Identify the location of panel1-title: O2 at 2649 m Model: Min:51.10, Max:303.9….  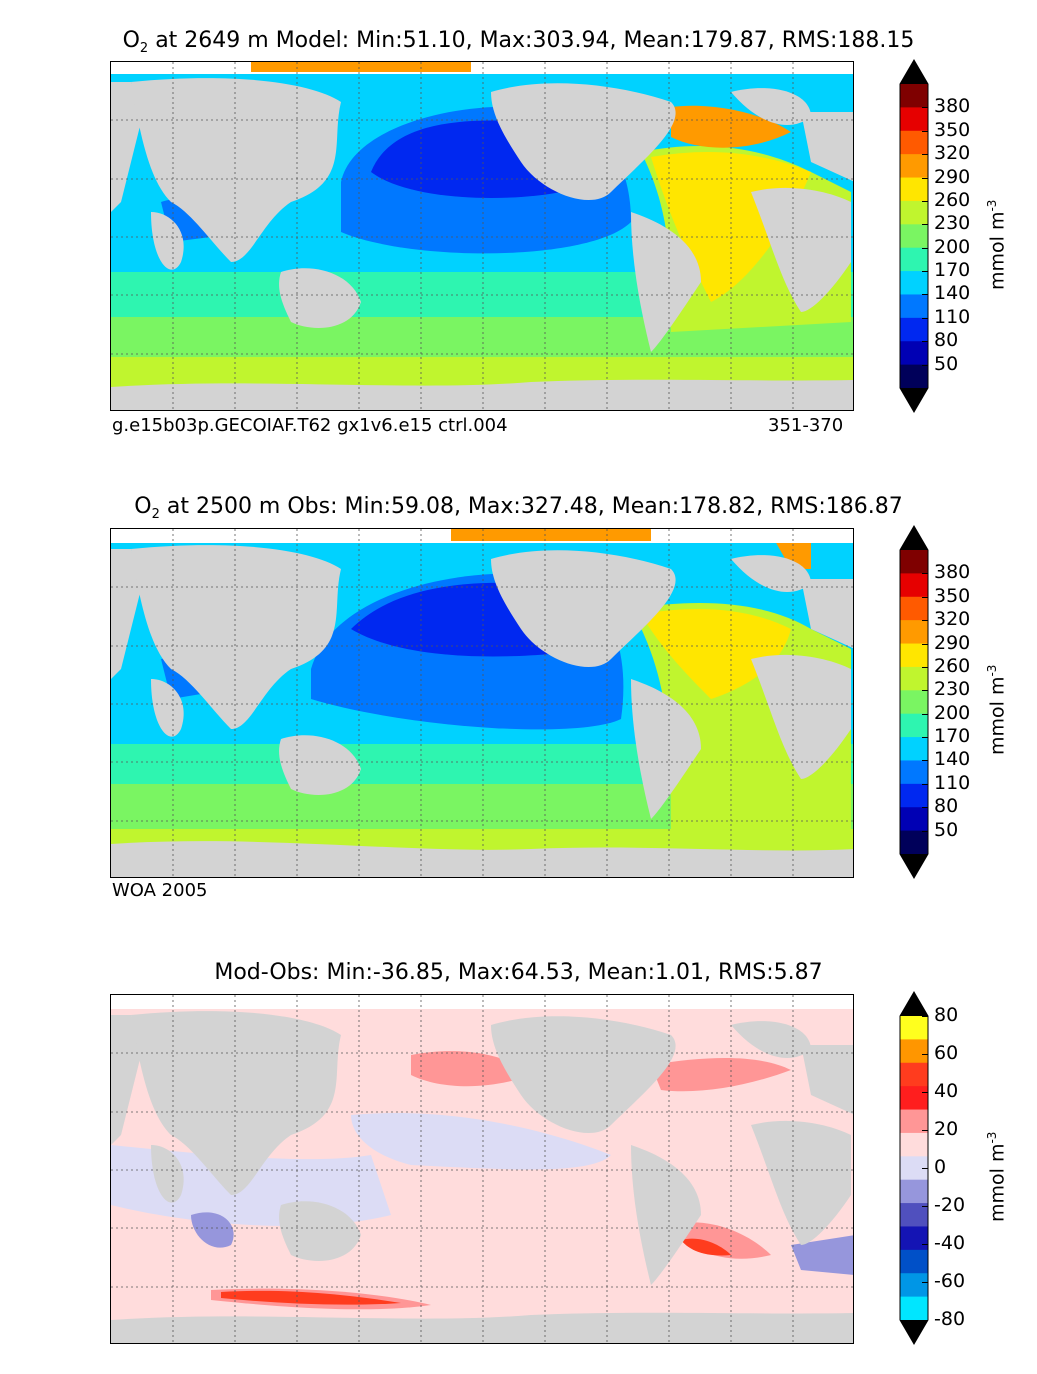
(518, 42).